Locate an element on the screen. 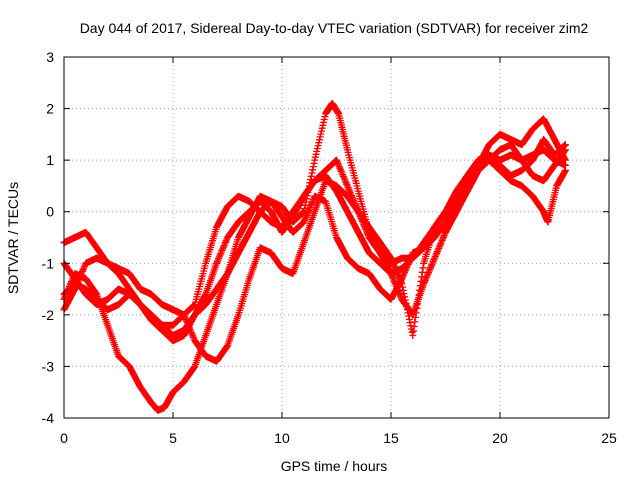 This screenshot has height=480, width=640. y-tick-label: -2 is located at coordinates (48, 315).